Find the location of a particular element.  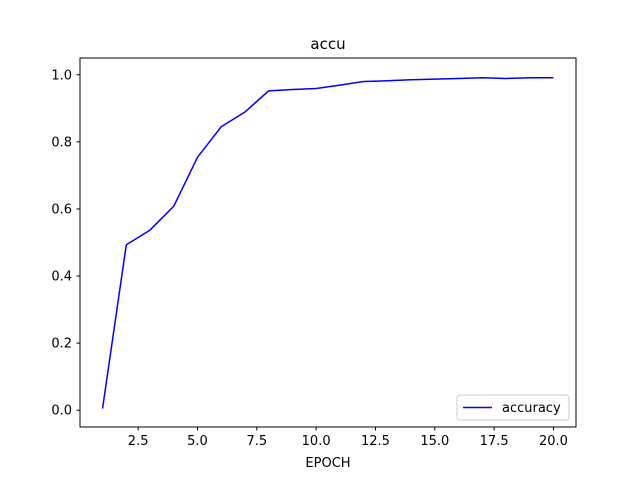

chart-title: accu is located at coordinates (327, 44).